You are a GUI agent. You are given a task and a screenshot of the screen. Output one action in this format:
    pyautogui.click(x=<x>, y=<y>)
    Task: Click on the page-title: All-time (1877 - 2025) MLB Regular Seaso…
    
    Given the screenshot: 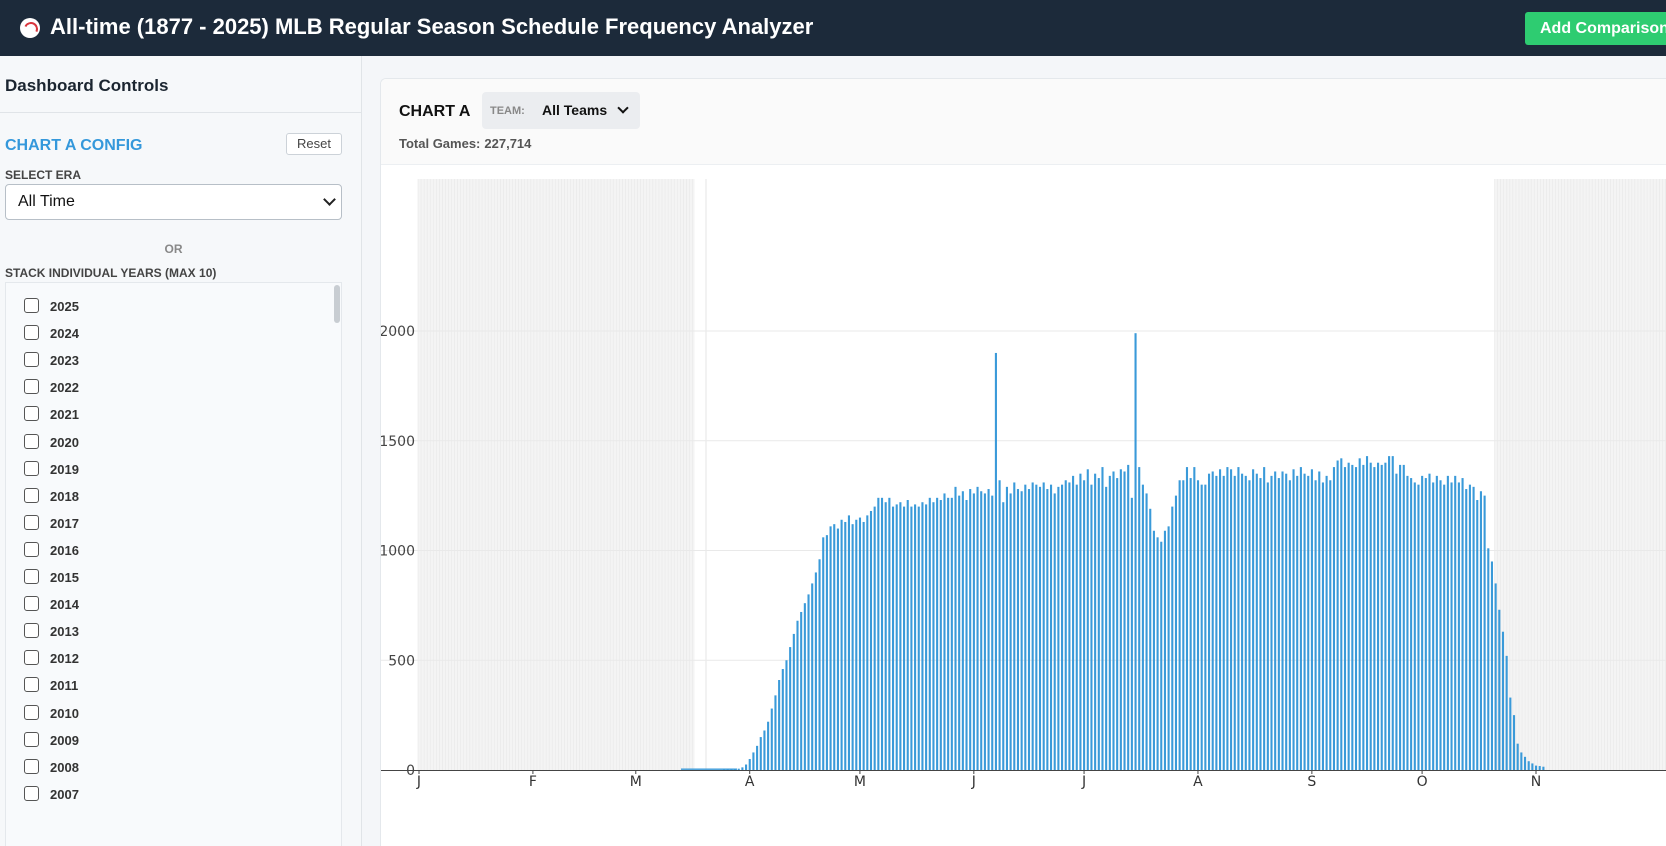 What is the action you would take?
    pyautogui.click(x=432, y=26)
    